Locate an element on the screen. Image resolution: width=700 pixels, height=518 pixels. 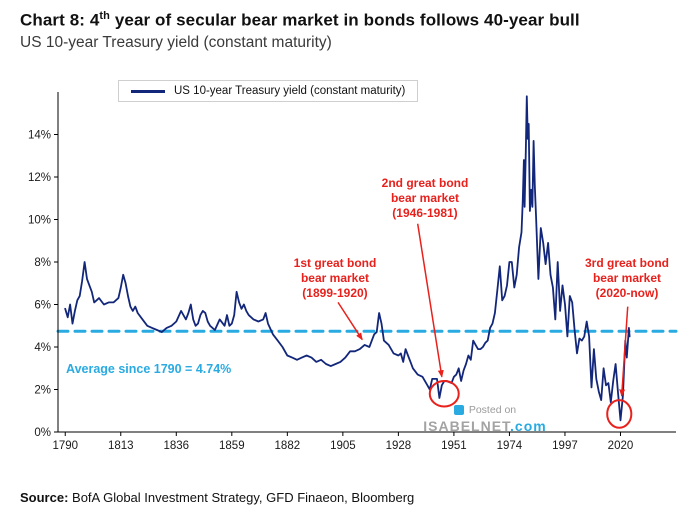
source-label: Source: is located at coordinates (44, 497).